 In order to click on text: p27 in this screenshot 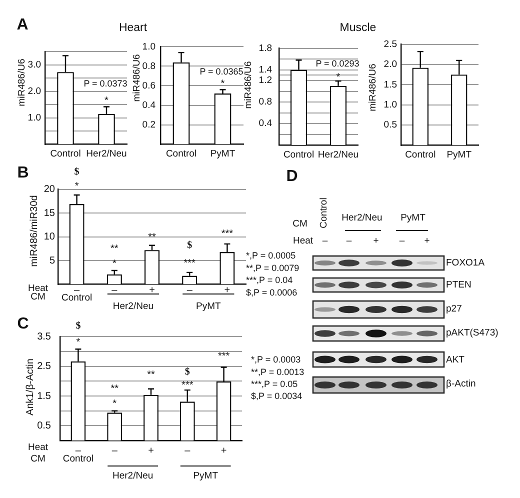, I will do `click(454, 308)`.